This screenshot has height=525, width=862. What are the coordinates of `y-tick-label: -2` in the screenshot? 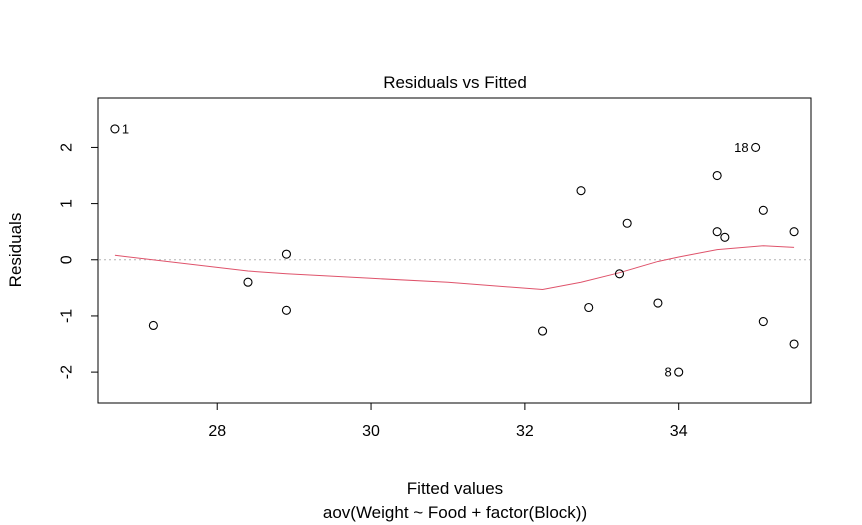 It's located at (67, 372).